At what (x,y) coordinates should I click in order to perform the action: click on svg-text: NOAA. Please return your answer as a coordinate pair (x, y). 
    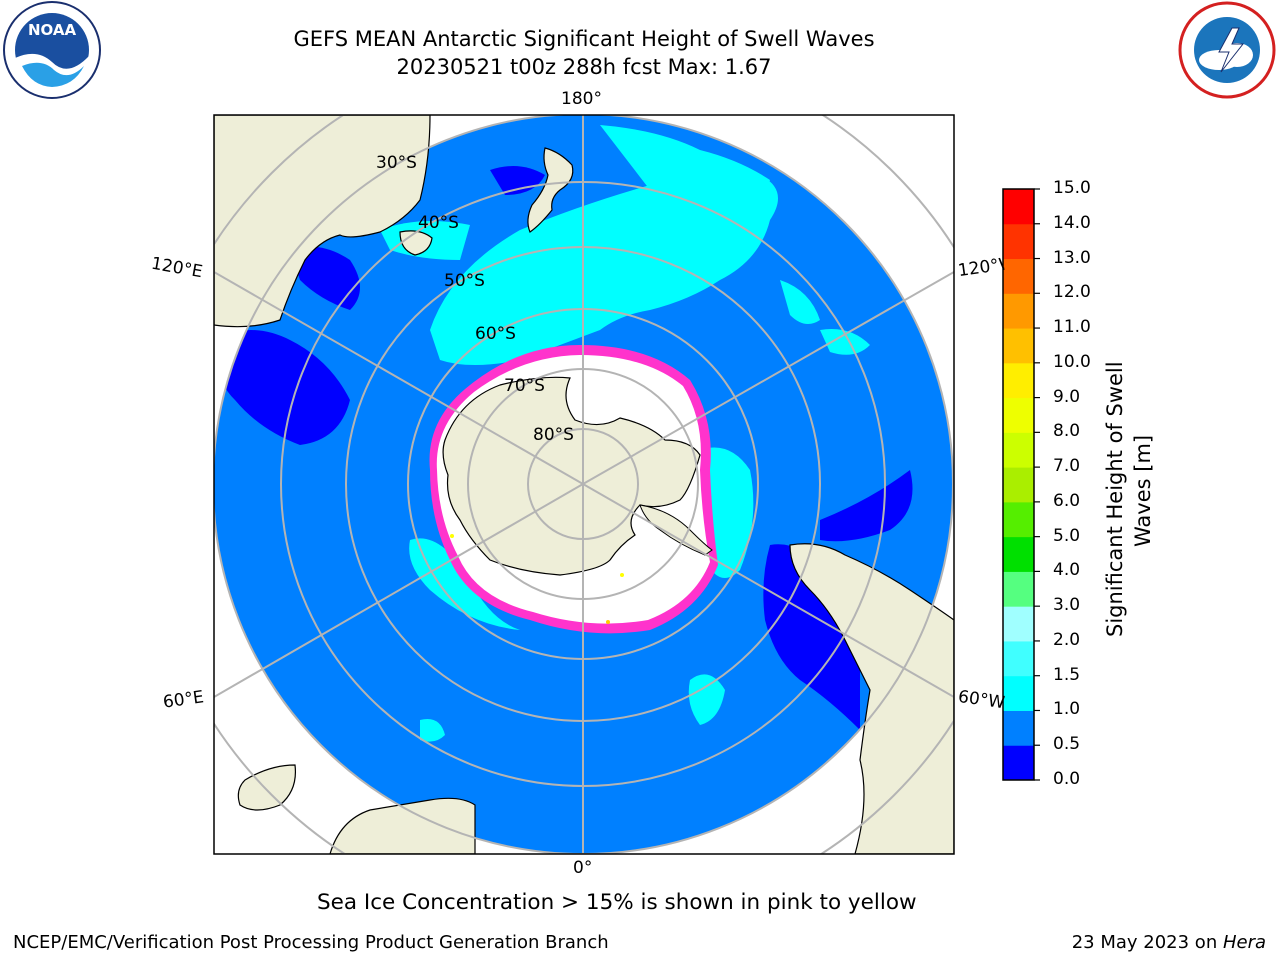
    Looking at the image, I should click on (52, 30).